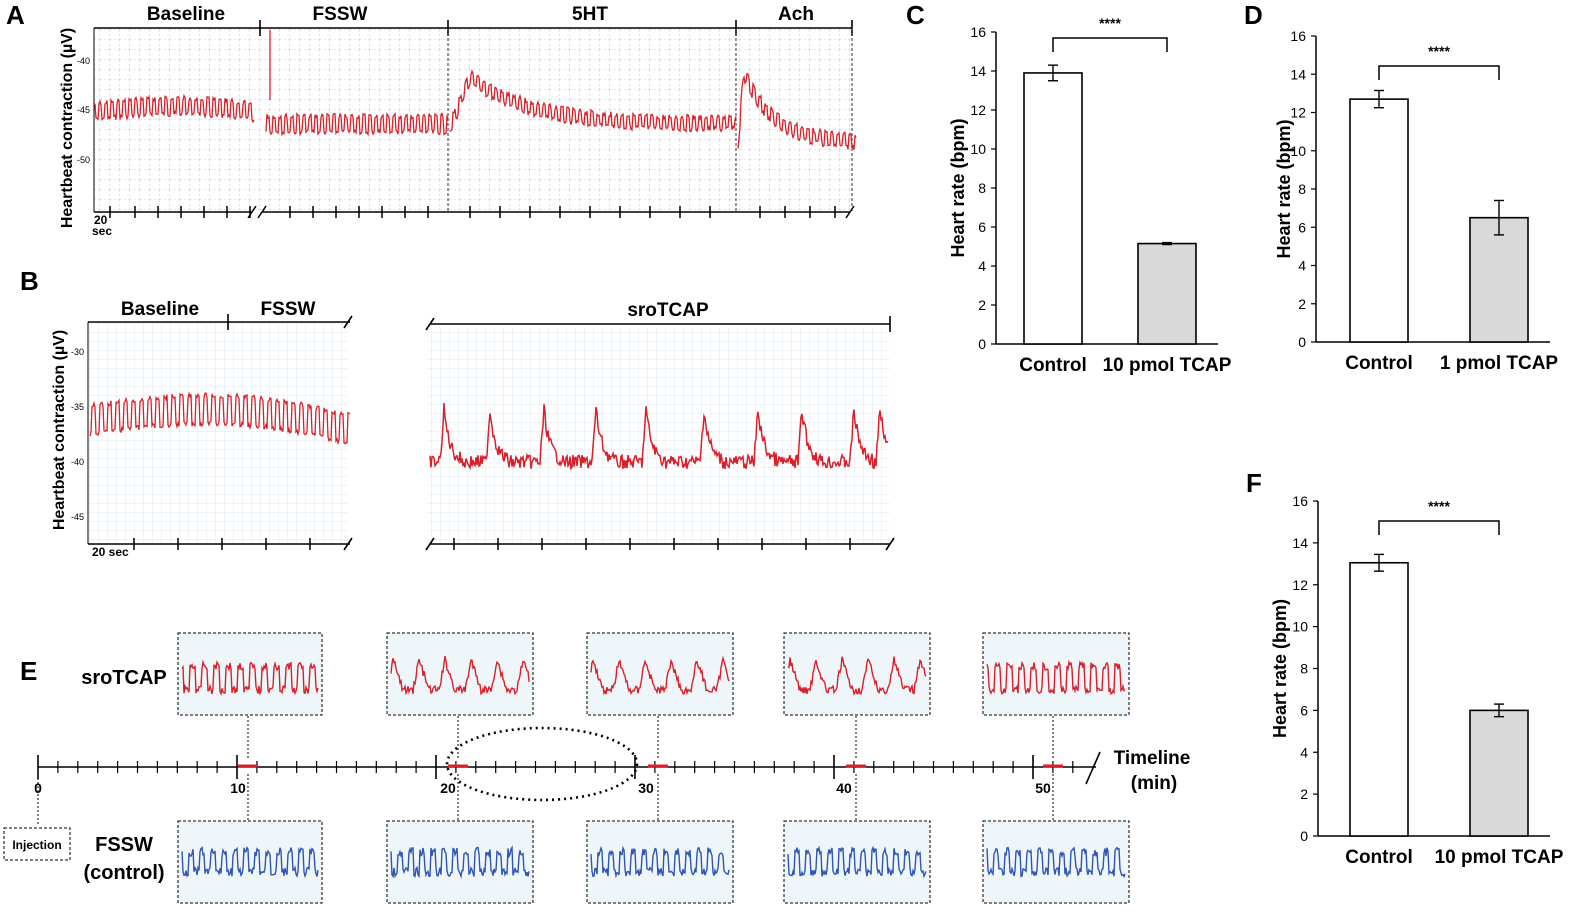 This screenshot has width=1590, height=919. What do you see at coordinates (448, 788) in the screenshot?
I see `timeline-tick-20: 20` at bounding box center [448, 788].